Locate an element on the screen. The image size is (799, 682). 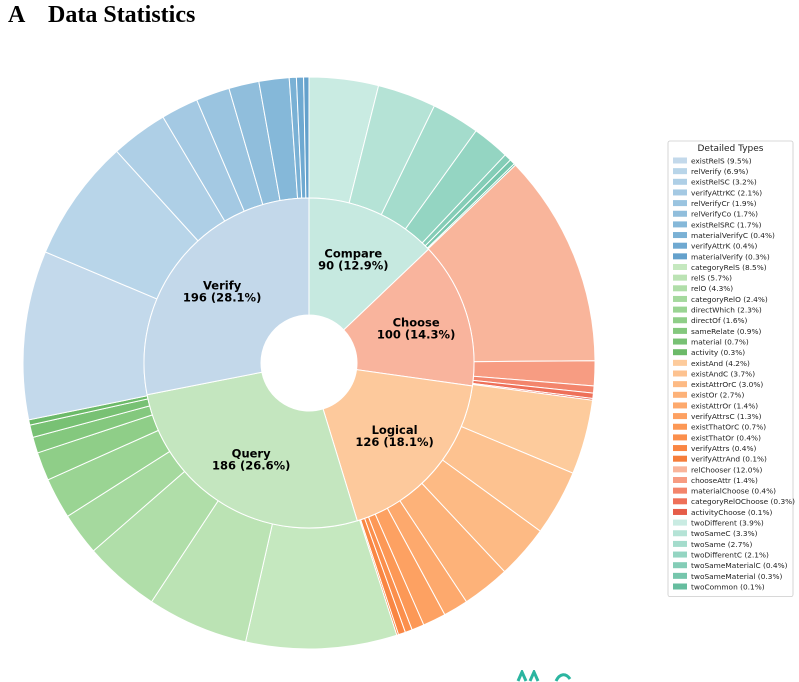
legend-entry-exist-that-or: existThatOr (0.4%) is located at coordinates (726, 437).